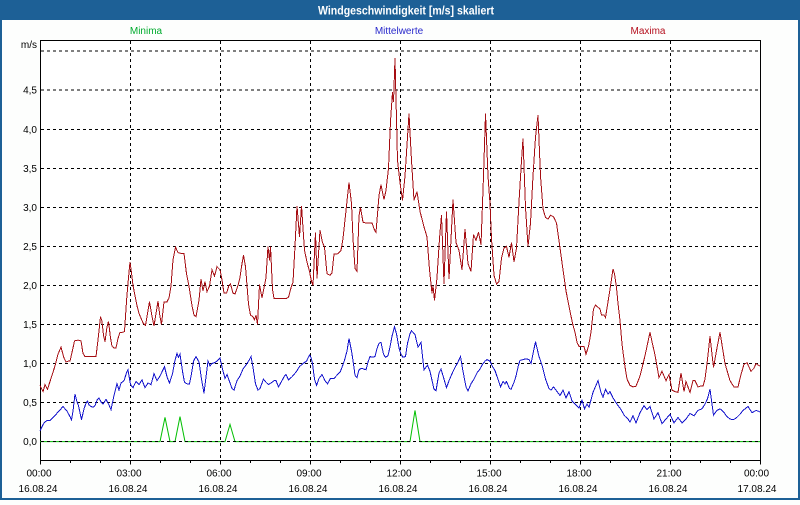 Image resolution: width=800 pixels, height=505 pixels. What do you see at coordinates (29, 45) in the screenshot?
I see `svg-text: m/s` at bounding box center [29, 45].